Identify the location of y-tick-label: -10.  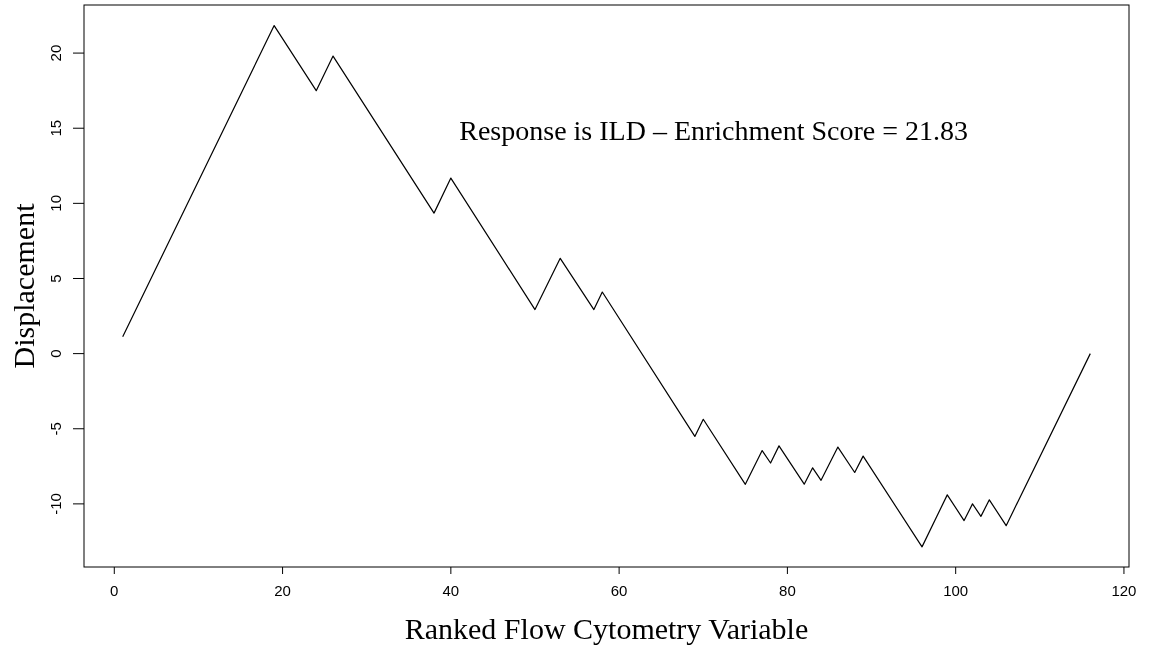
(55, 504).